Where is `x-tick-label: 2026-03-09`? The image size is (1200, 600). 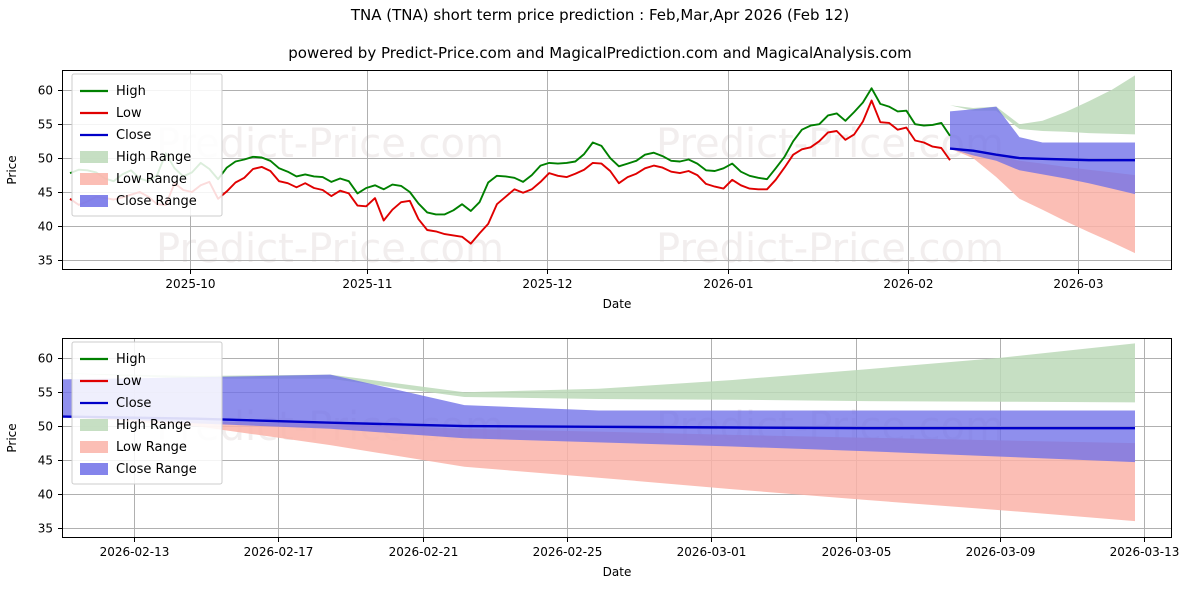
x-tick-label: 2026-03-09 is located at coordinates (1001, 552).